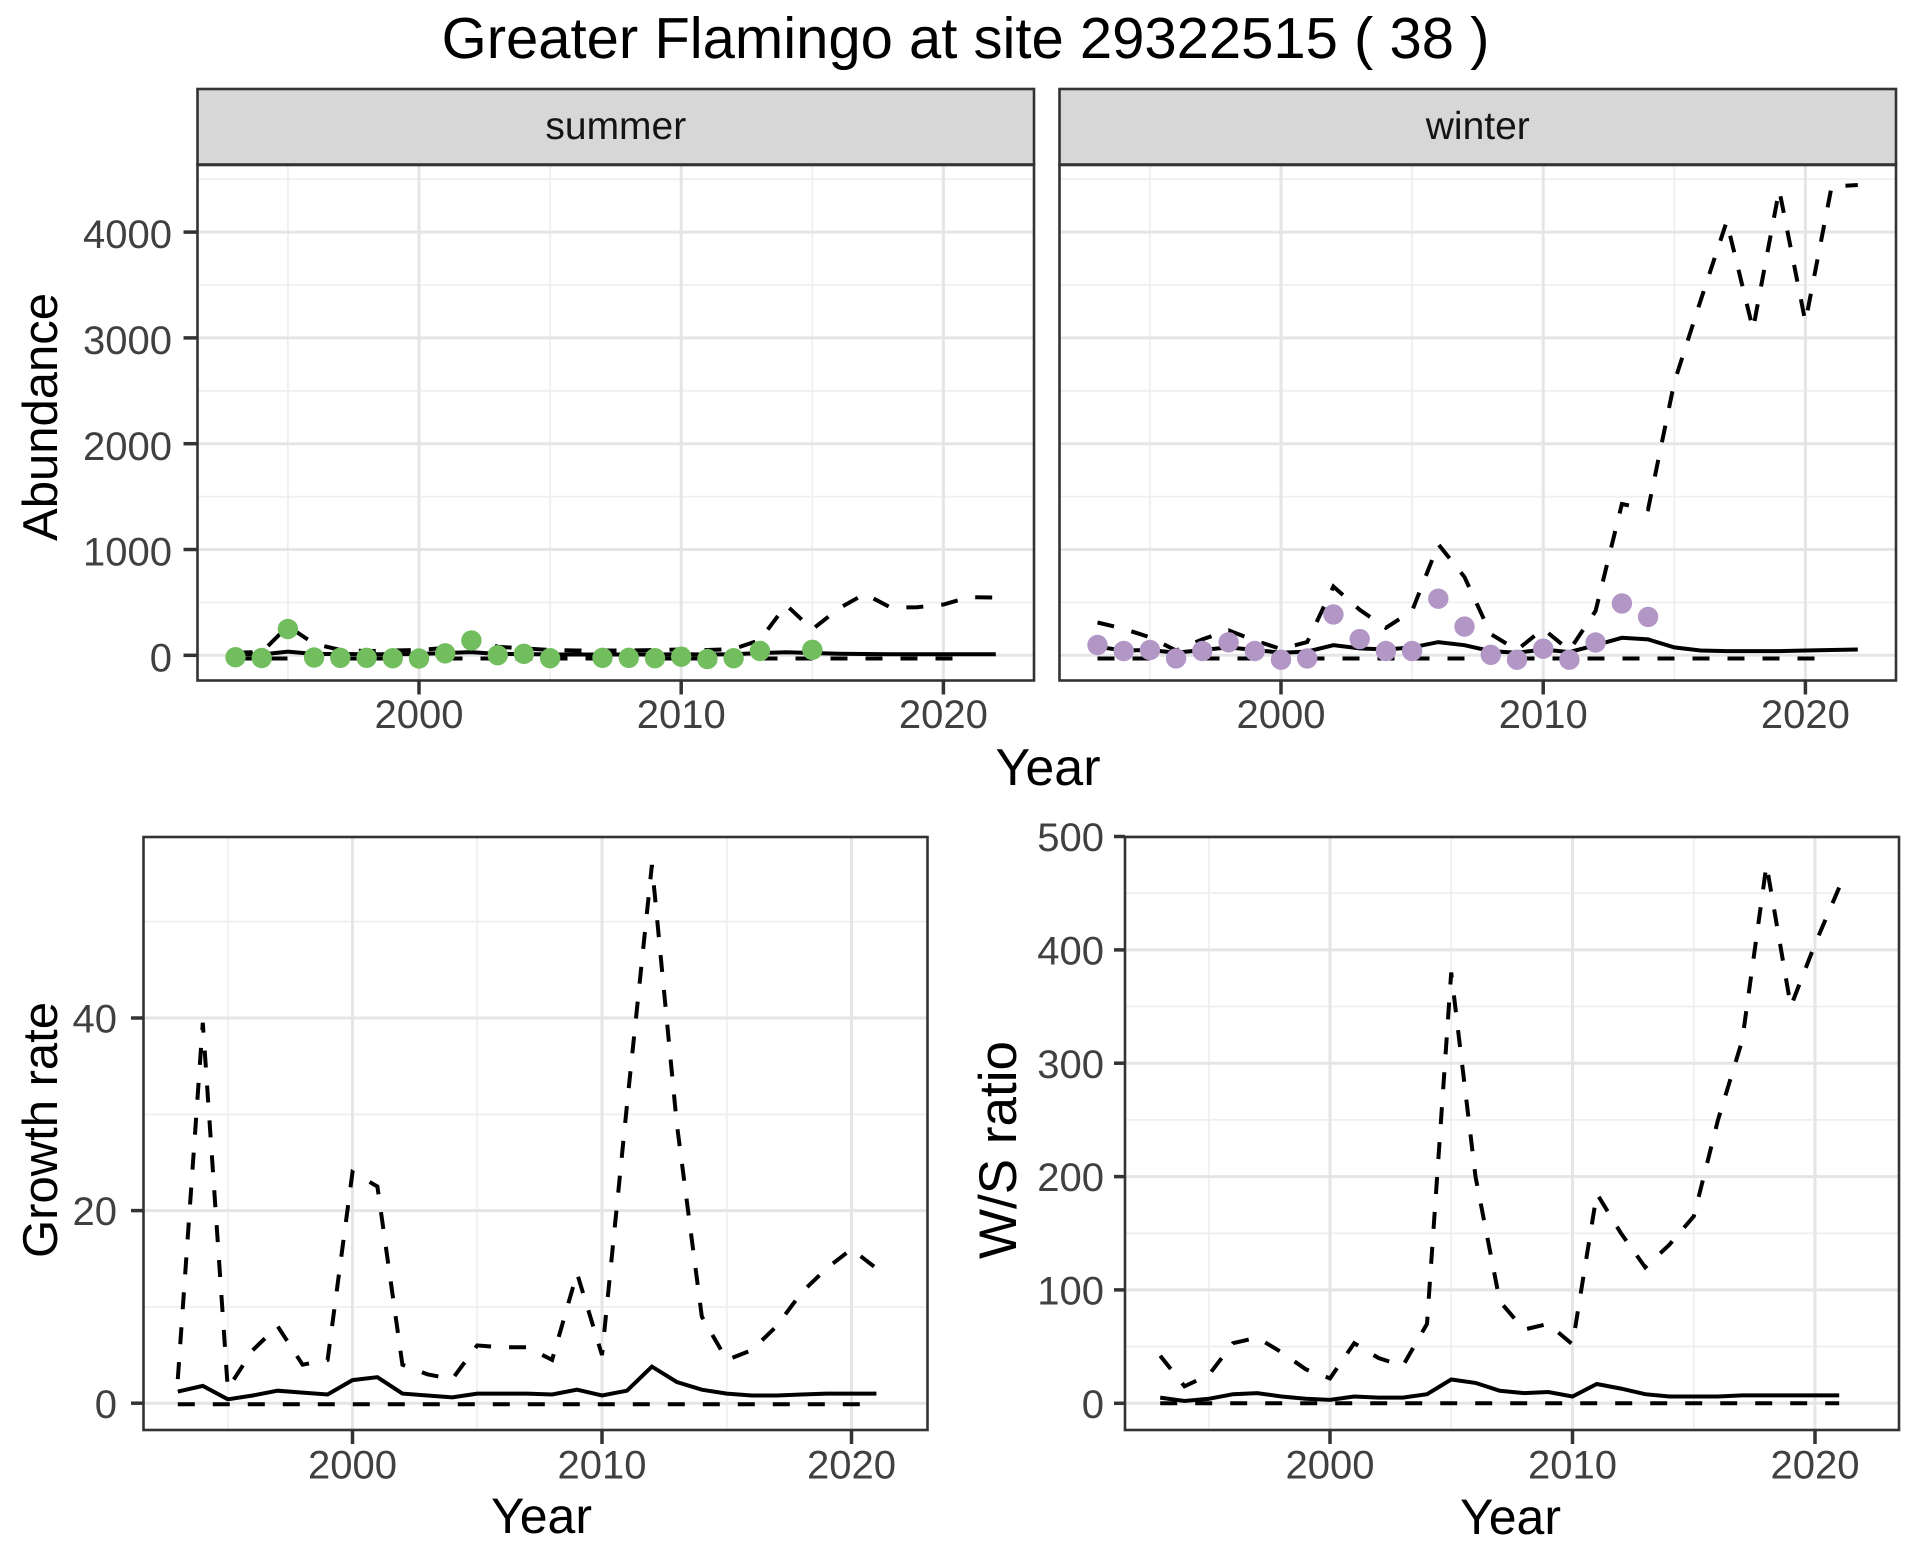  Describe the element at coordinates (1477, 126) in the screenshot. I see `svg-text: winter` at that location.